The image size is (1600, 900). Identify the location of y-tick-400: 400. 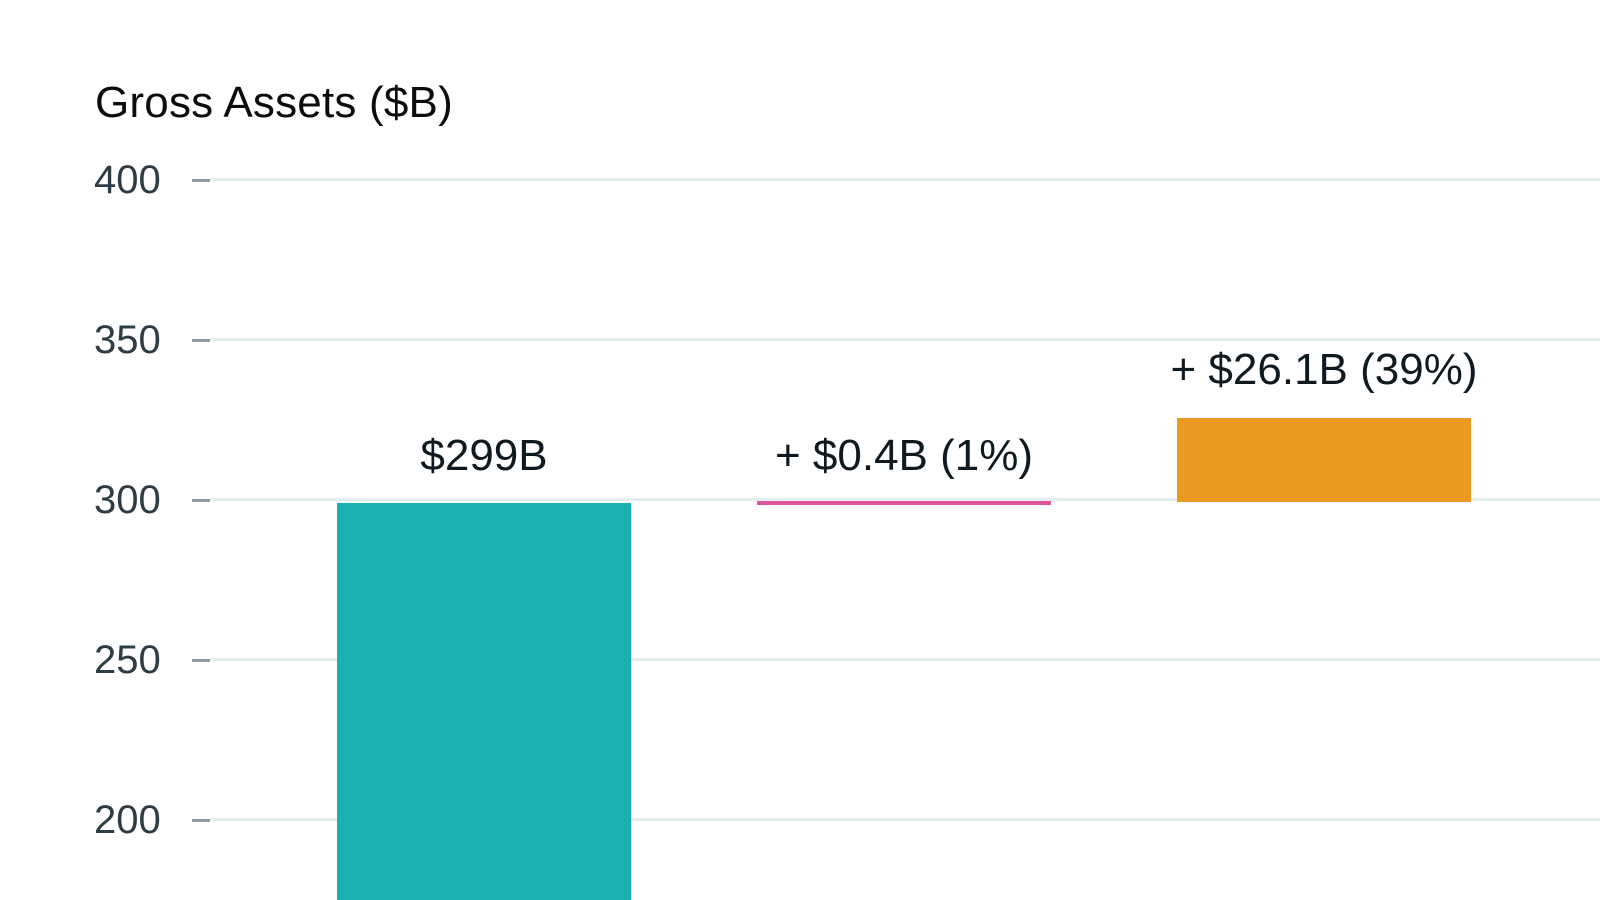
(127, 180).